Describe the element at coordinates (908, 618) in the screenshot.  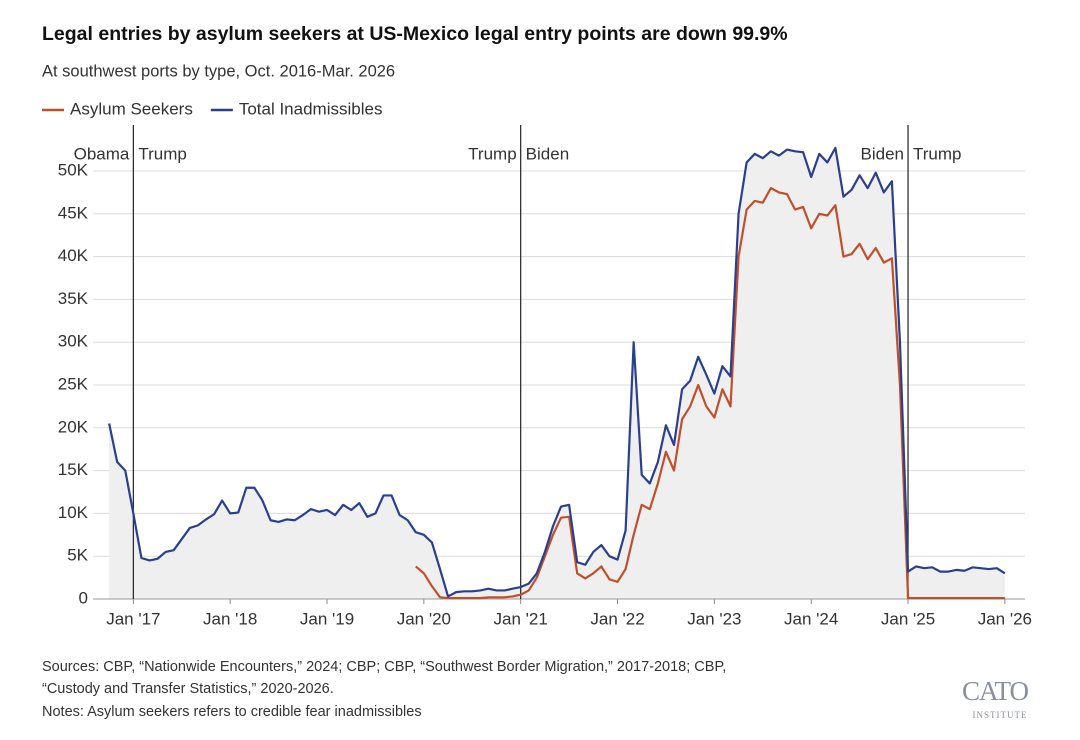
I see `x-tick-label: Jan '25` at that location.